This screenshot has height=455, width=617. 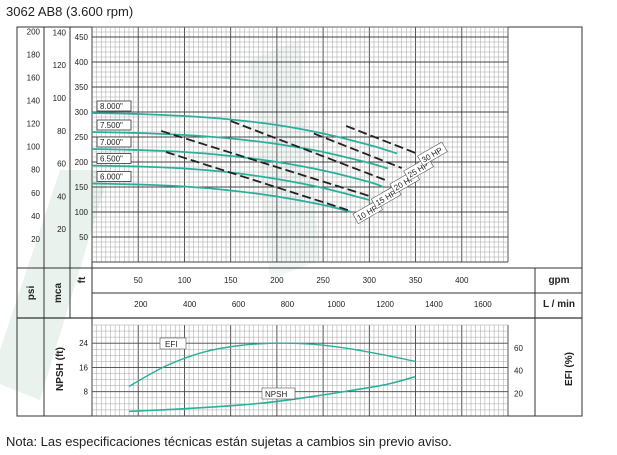 What do you see at coordinates (61, 164) in the screenshot?
I see `mca-tick-label: 60` at bounding box center [61, 164].